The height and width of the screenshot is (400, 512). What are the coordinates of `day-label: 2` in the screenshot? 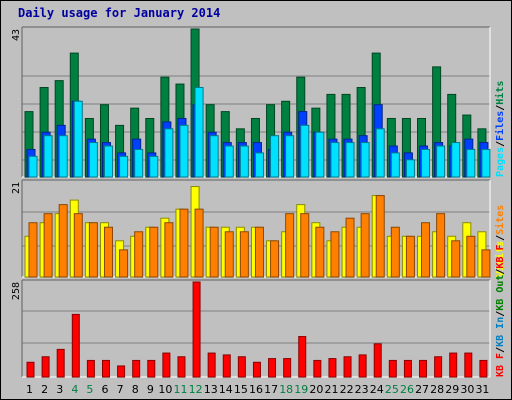 It's located at (44, 389).